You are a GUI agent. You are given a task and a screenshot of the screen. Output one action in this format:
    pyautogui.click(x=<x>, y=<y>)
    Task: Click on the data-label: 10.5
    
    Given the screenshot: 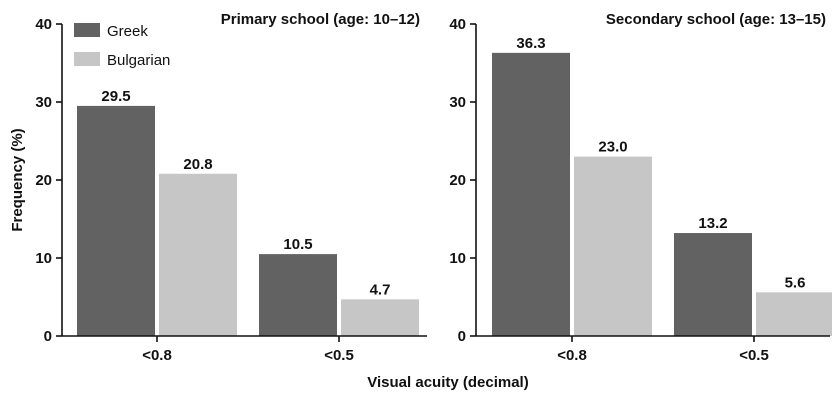 What is the action you would take?
    pyautogui.click(x=297, y=244)
    